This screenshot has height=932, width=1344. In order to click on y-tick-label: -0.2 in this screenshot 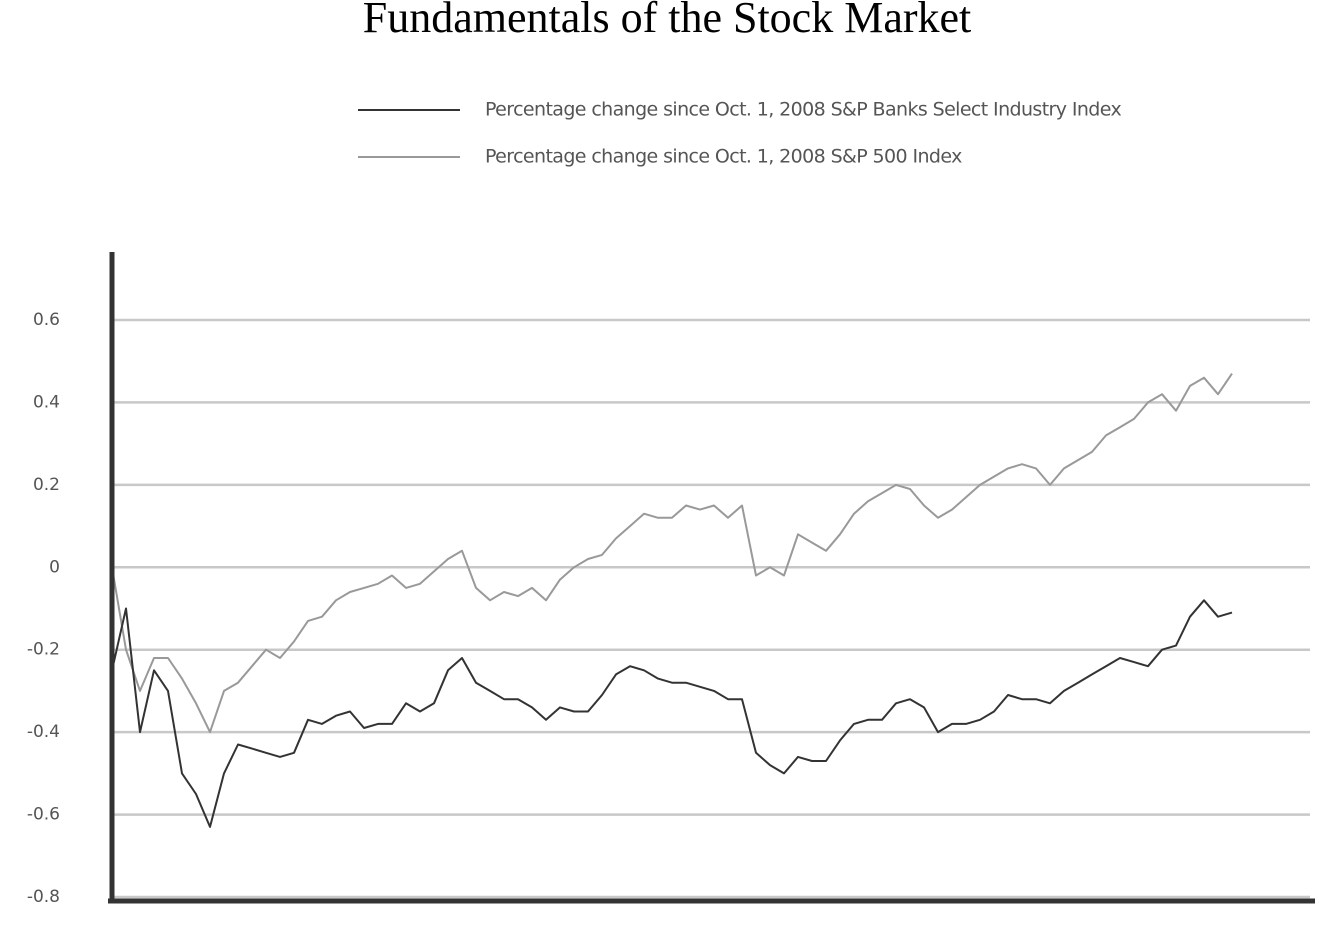, I will do `click(43, 650)`.